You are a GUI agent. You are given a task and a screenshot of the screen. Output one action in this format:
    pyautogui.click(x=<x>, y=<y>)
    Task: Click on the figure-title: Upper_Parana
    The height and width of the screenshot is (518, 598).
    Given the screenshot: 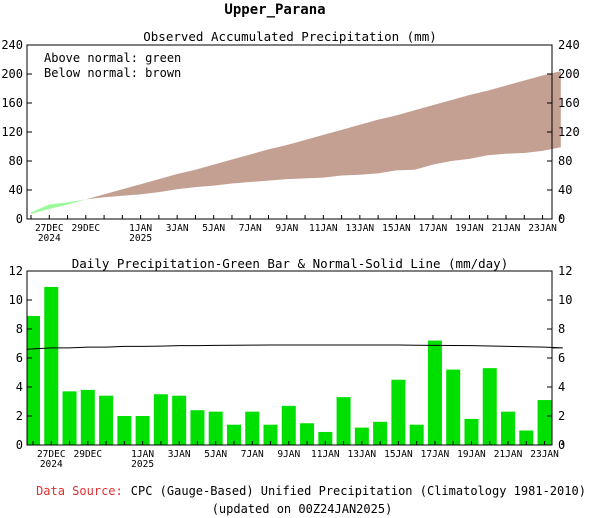 What is the action you would take?
    pyautogui.click(x=274, y=10)
    